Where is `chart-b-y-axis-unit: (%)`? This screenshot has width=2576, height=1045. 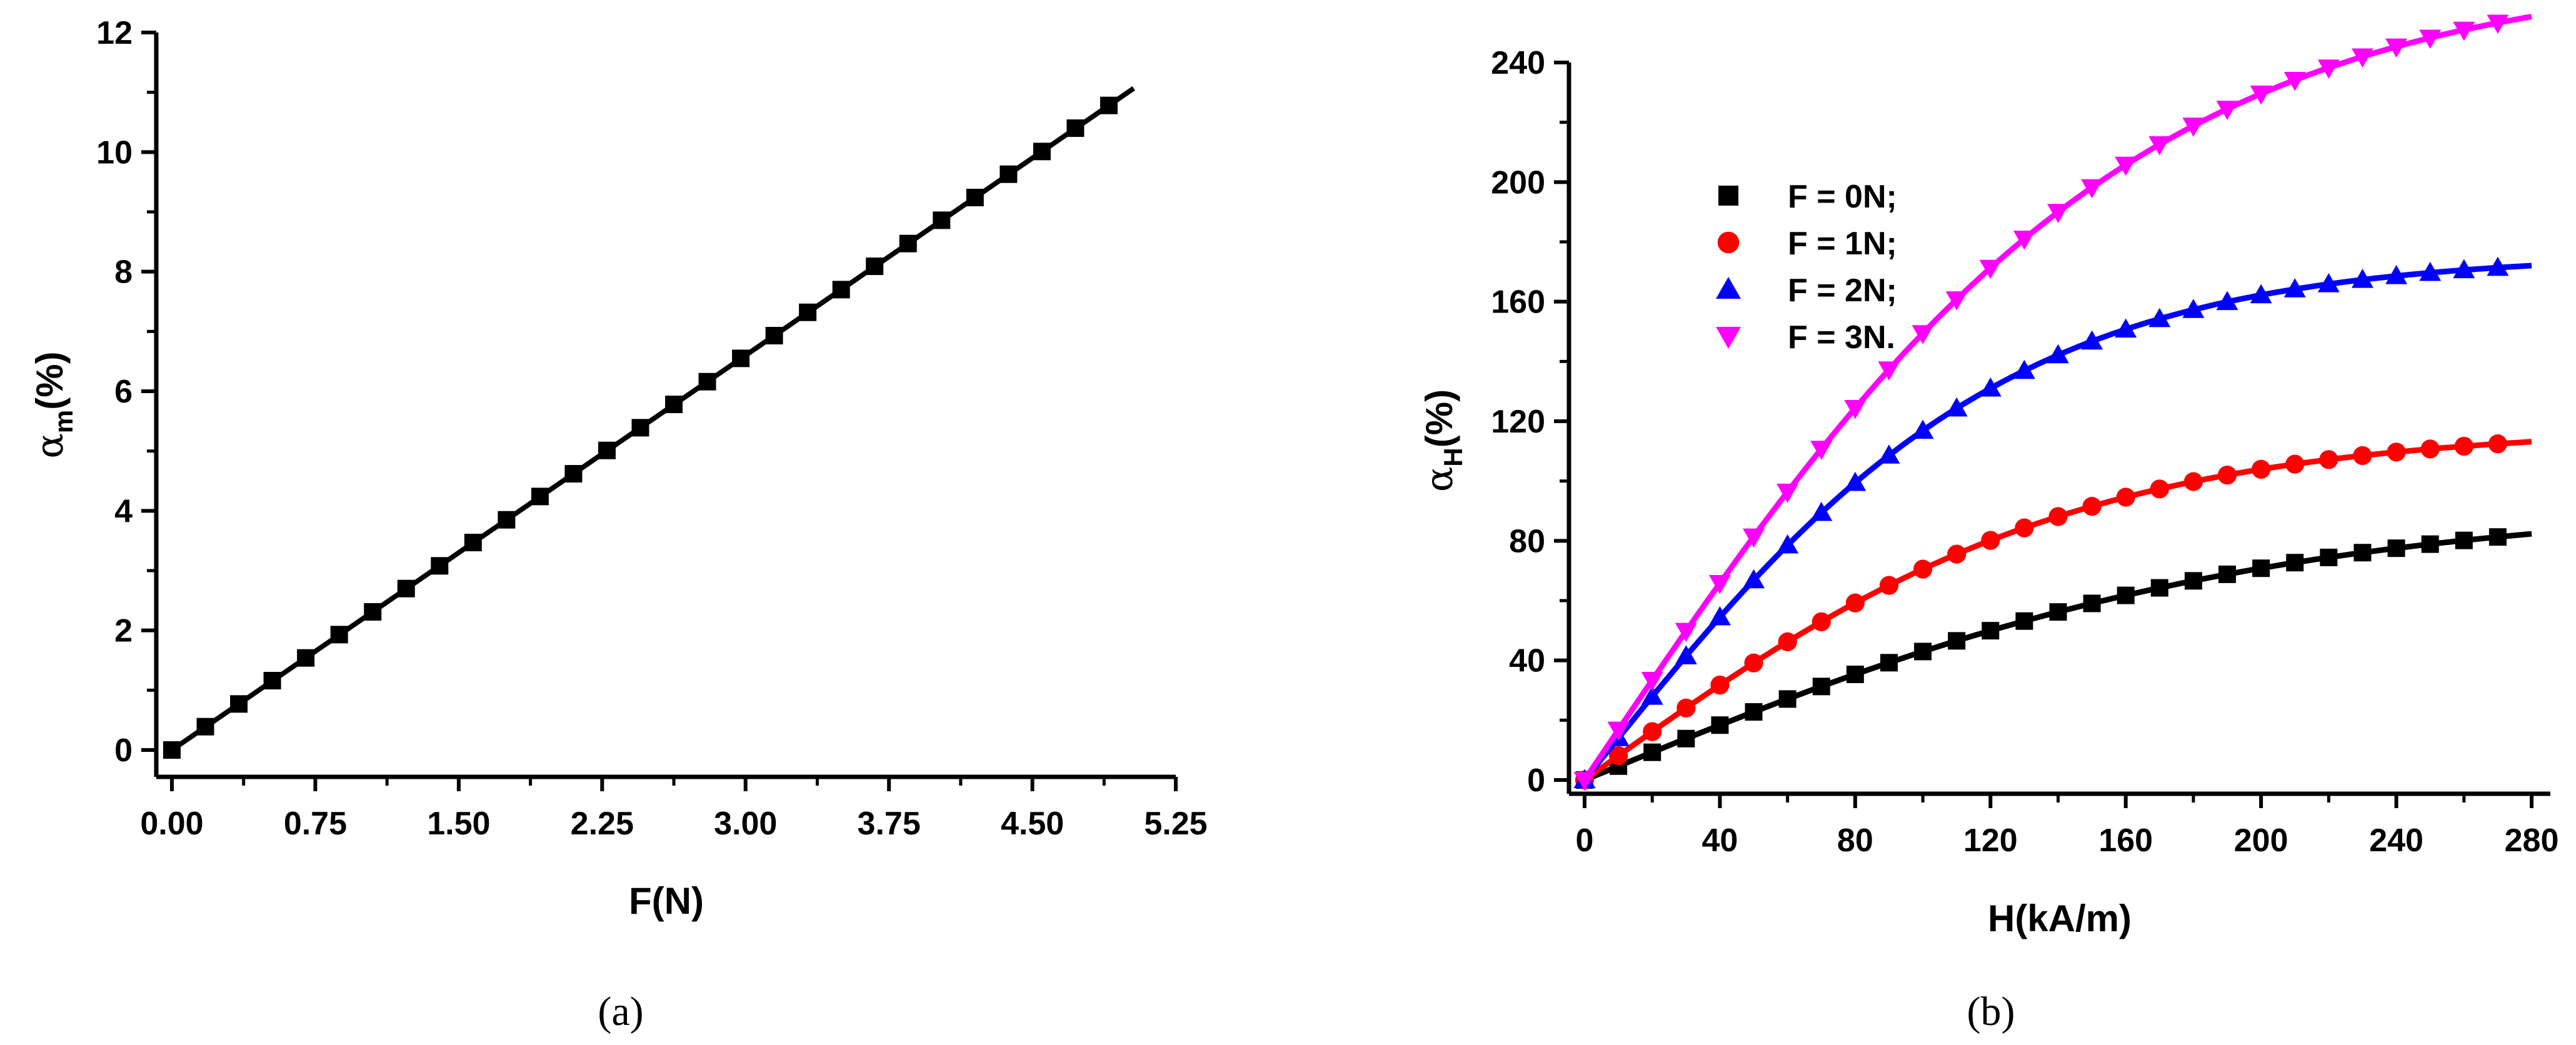 chart-b-y-axis-unit: (%) is located at coordinates (1439, 418).